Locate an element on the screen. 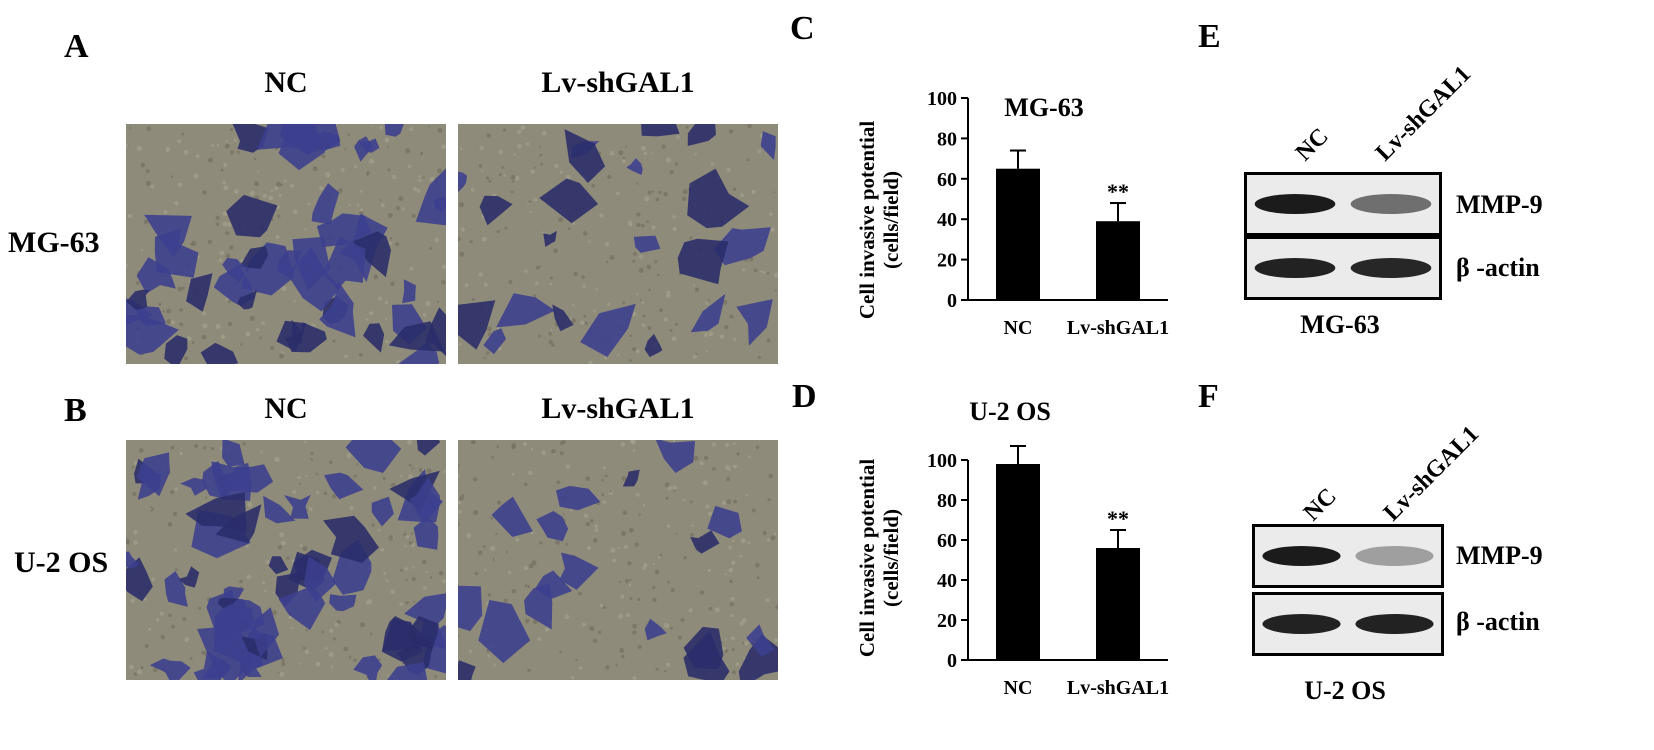 The width and height of the screenshot is (1654, 750). micrograph-col-label-shgal1-2: Lv-shGAL1 is located at coordinates (618, 408).